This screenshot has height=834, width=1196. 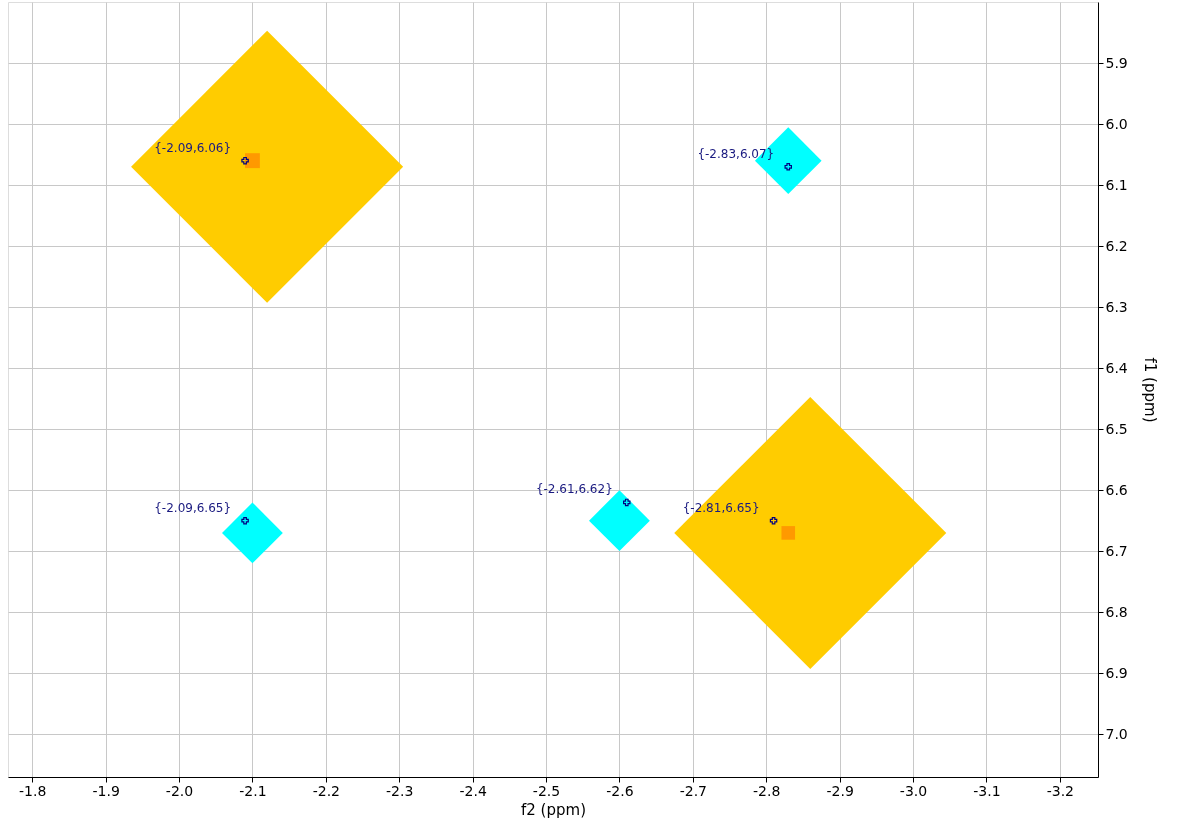 What do you see at coordinates (106, 790) in the screenshot?
I see `x-tick-label: -1.9` at bounding box center [106, 790].